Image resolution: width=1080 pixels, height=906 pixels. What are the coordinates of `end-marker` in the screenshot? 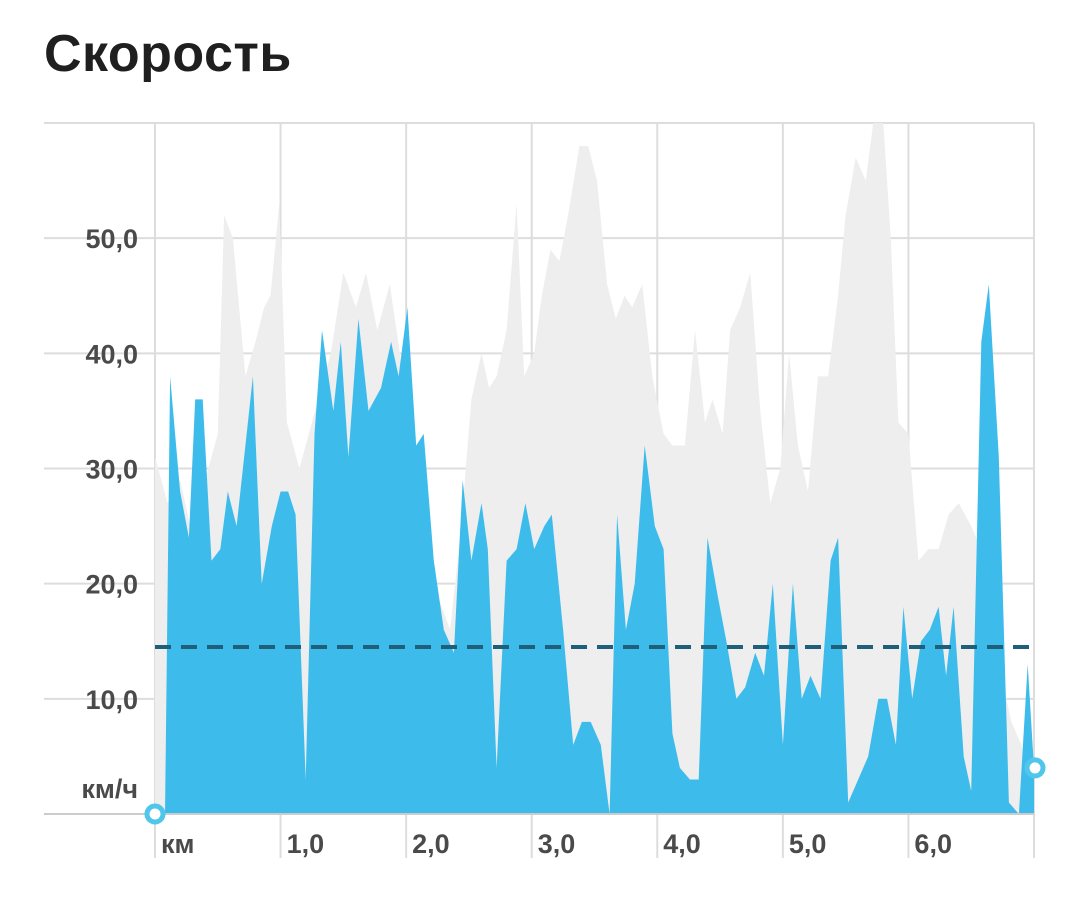 It's located at (1035, 768).